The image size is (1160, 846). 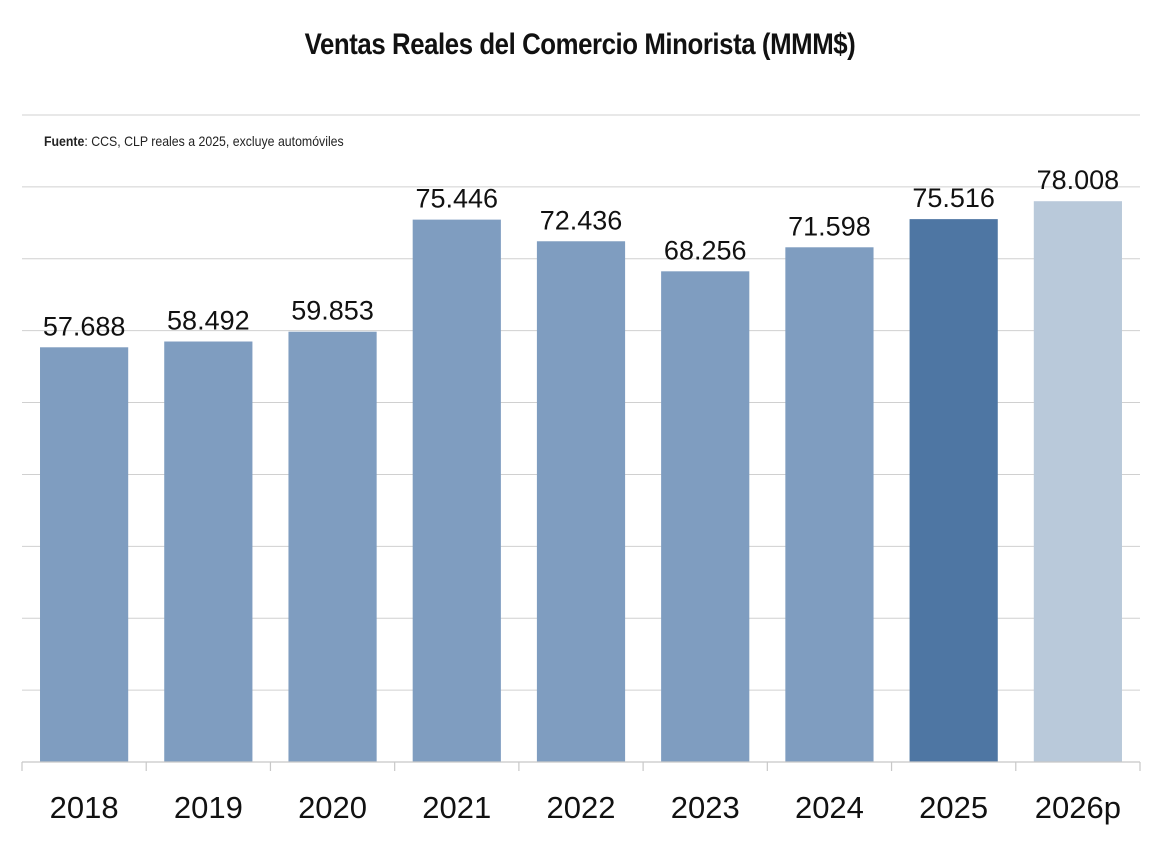 I want to click on data-label-2024: 71.598, so click(x=829, y=226).